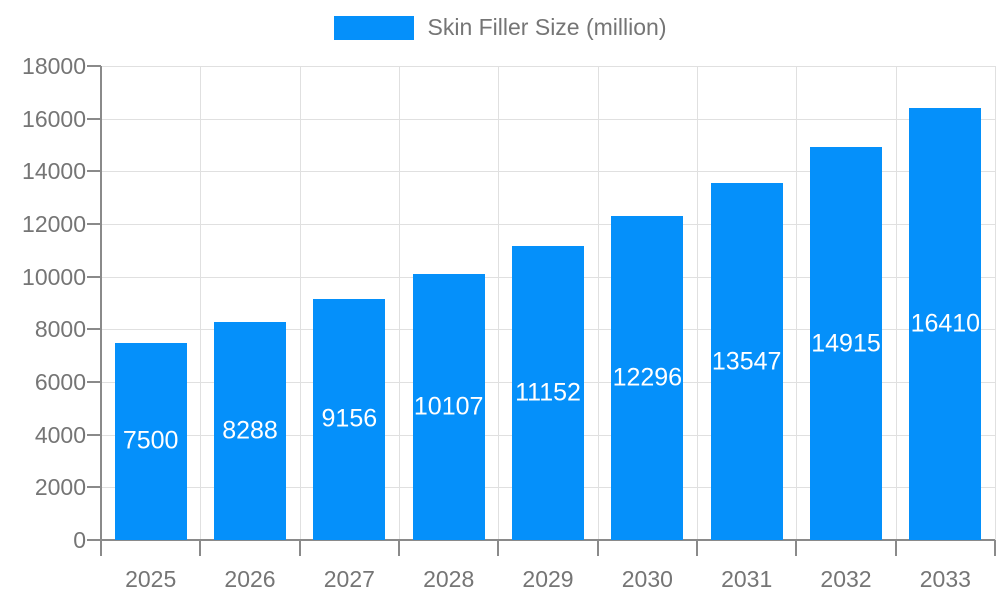  I want to click on x-axis-label: 2028, so click(449, 579).